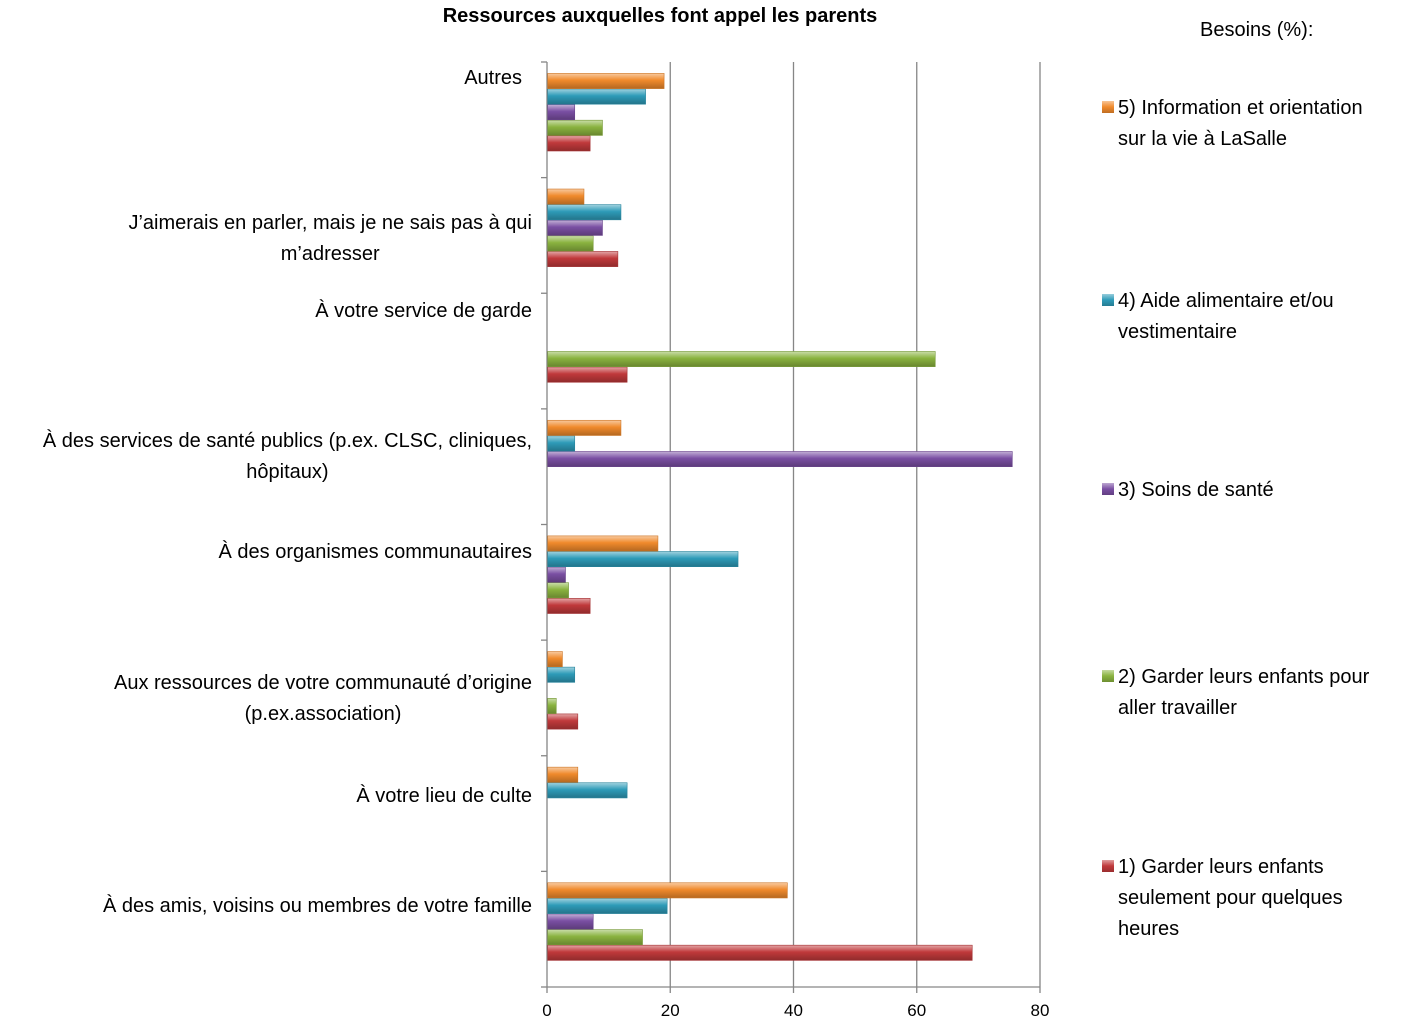 This screenshot has width=1406, height=1021. Describe the element at coordinates (547, 1010) in the screenshot. I see `x-tick-label: 0` at that location.